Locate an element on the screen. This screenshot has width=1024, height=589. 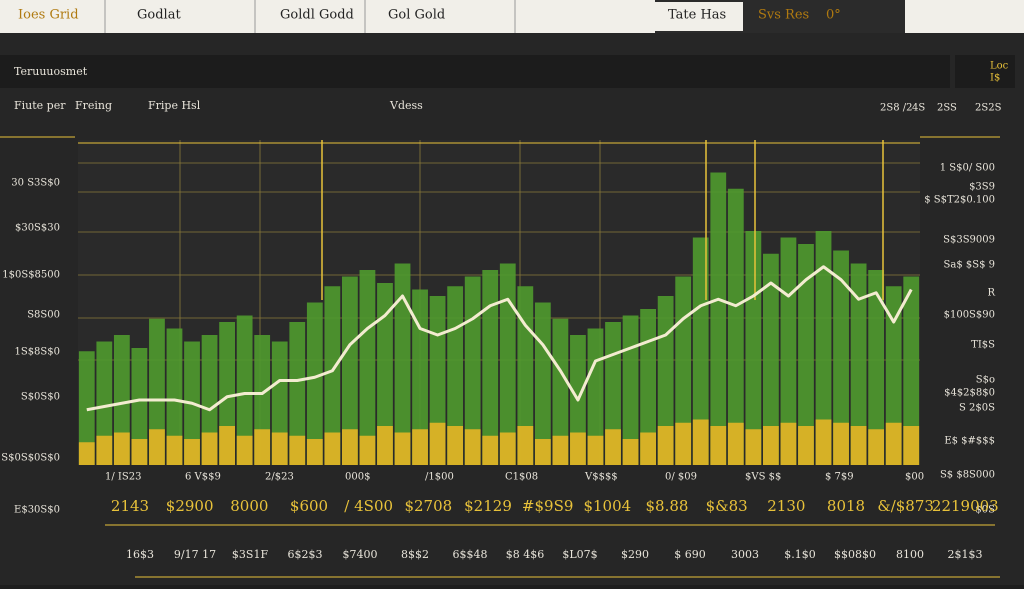
right-label: E$ $#$$$ is located at coordinates (969, 441).